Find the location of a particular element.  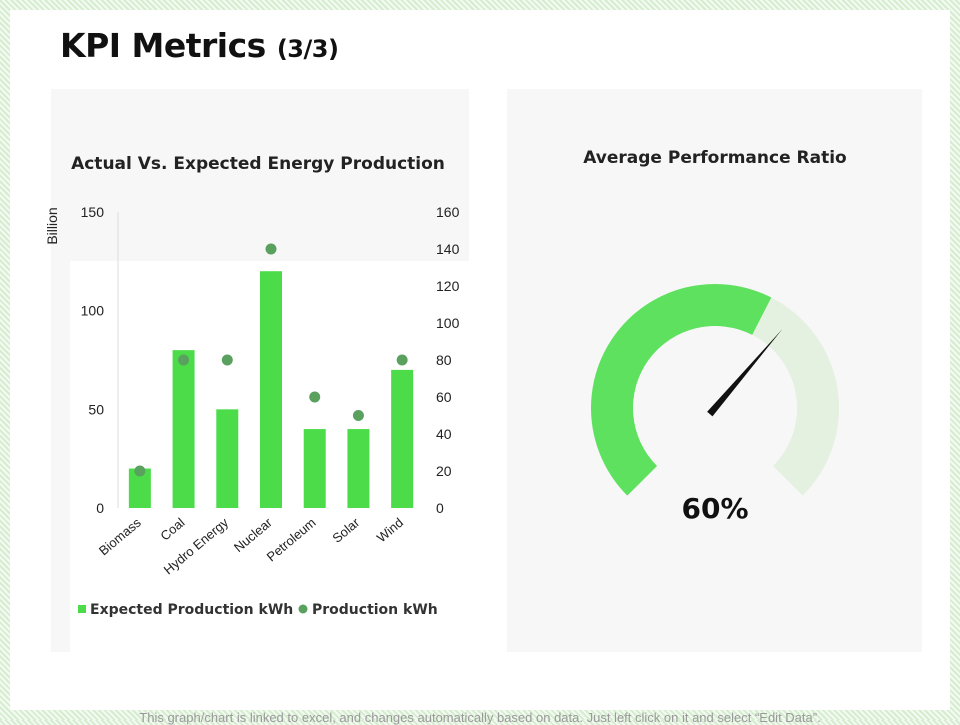

page-title-suffix: (3/3) is located at coordinates (307, 49).